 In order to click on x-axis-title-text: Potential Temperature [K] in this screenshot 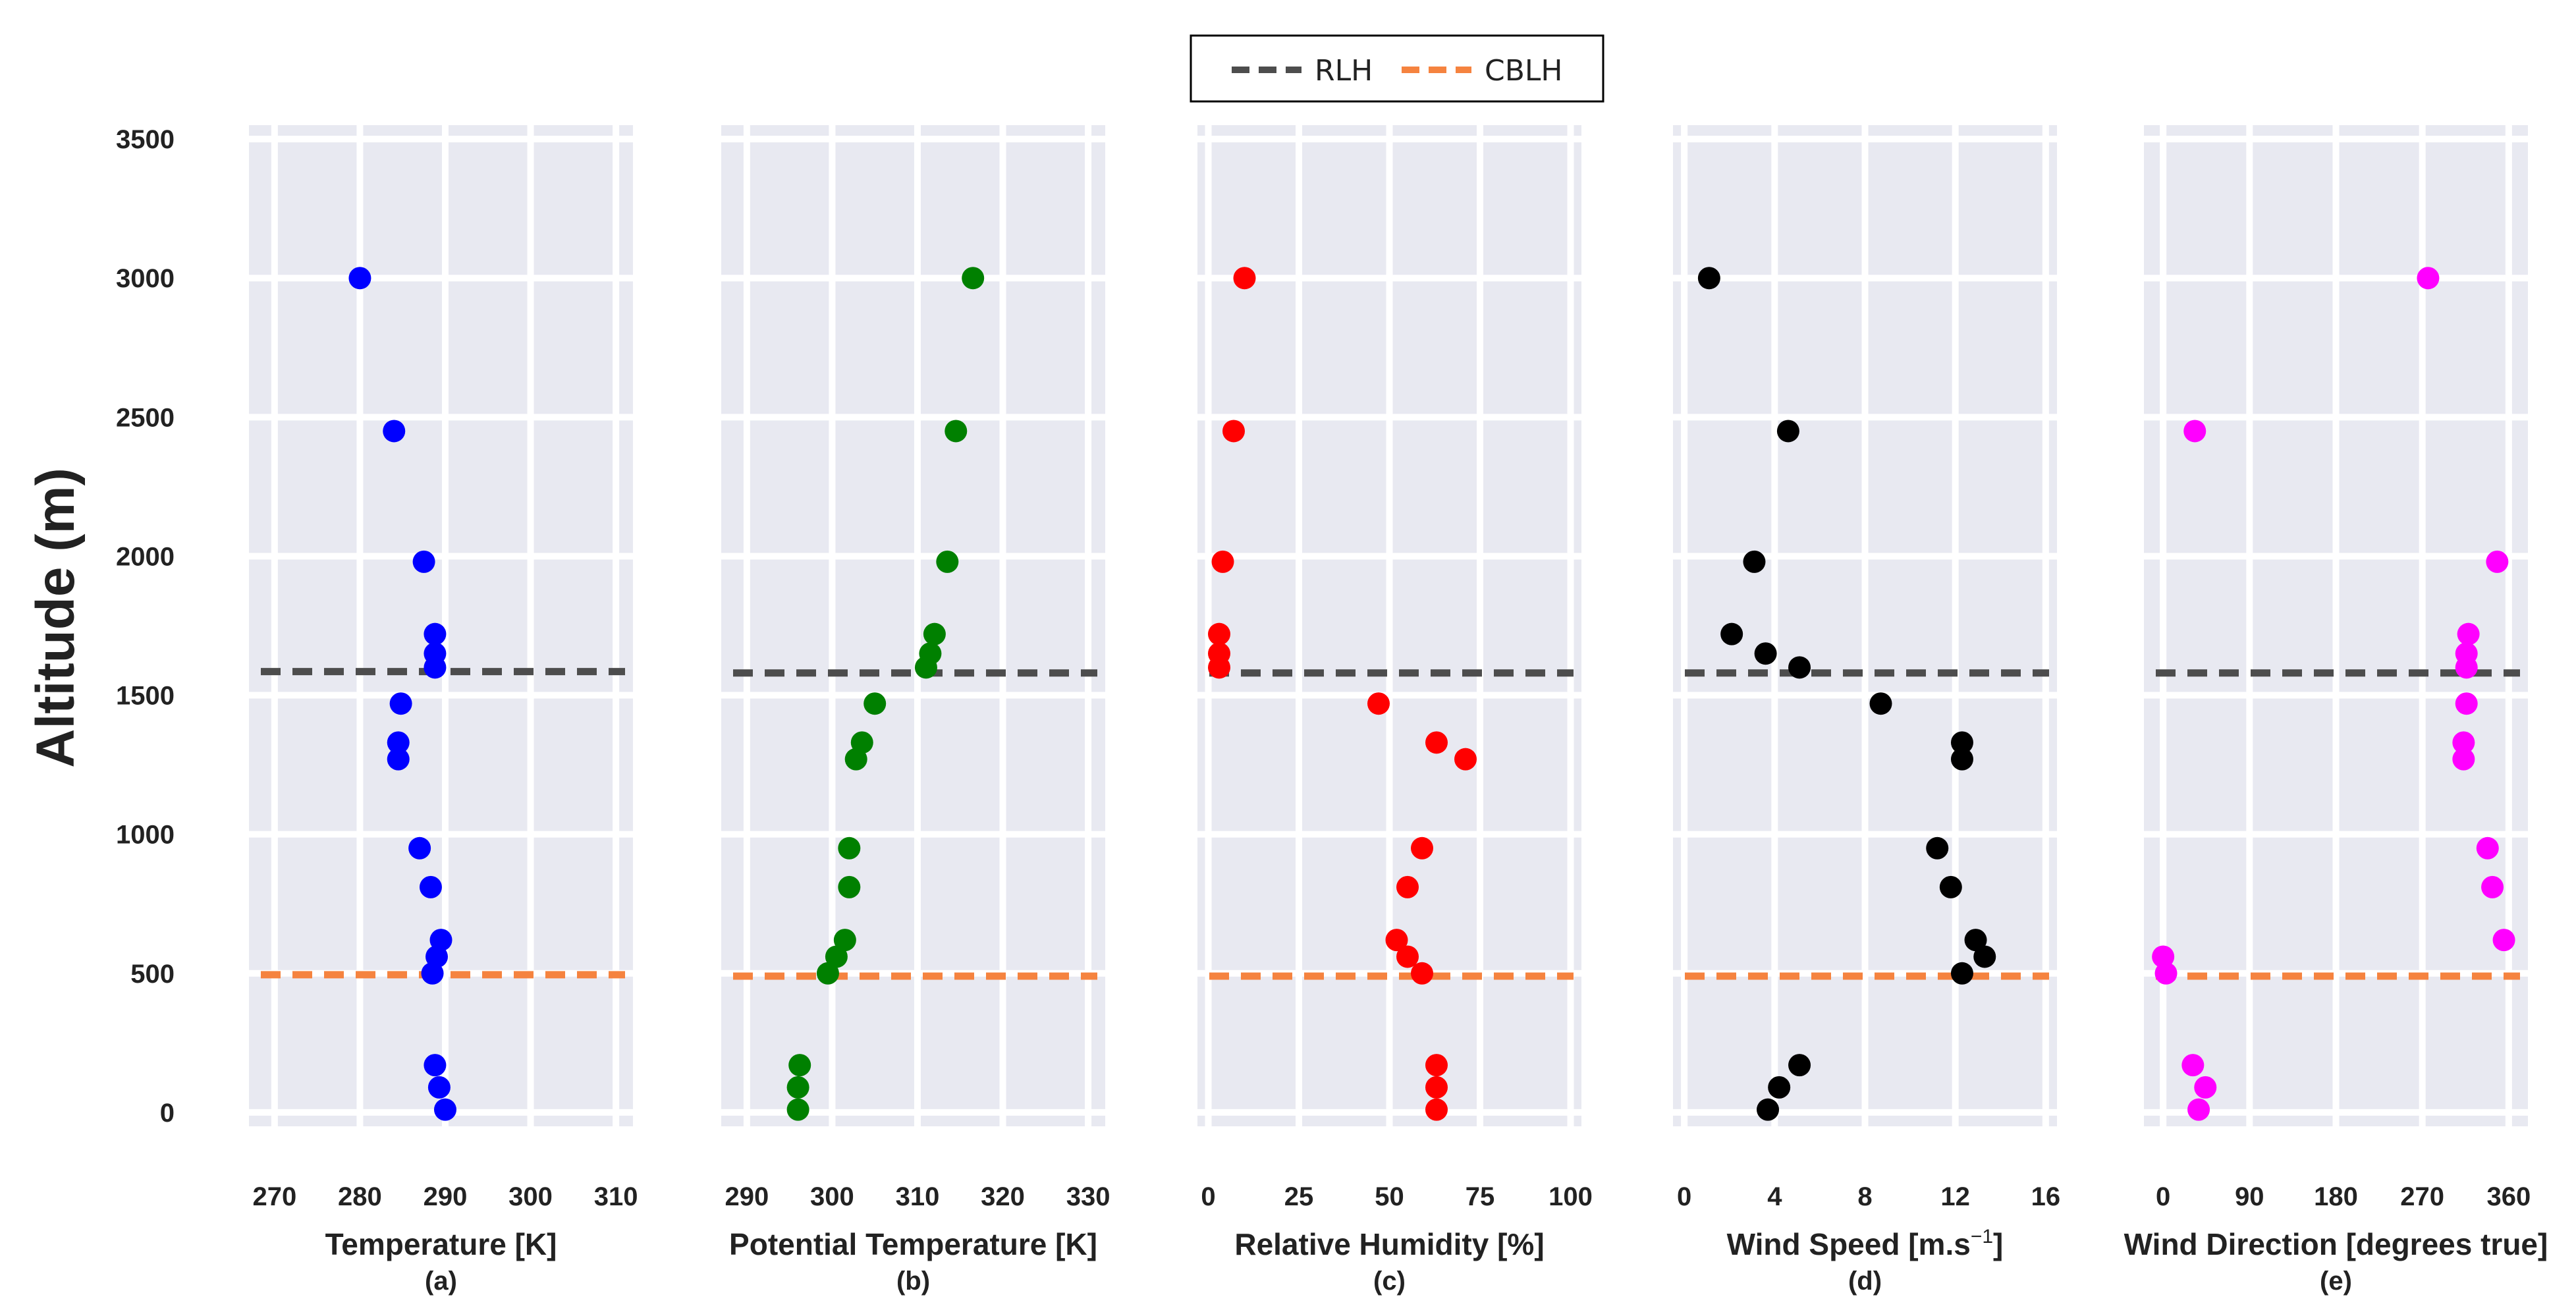, I will do `click(913, 1244)`.